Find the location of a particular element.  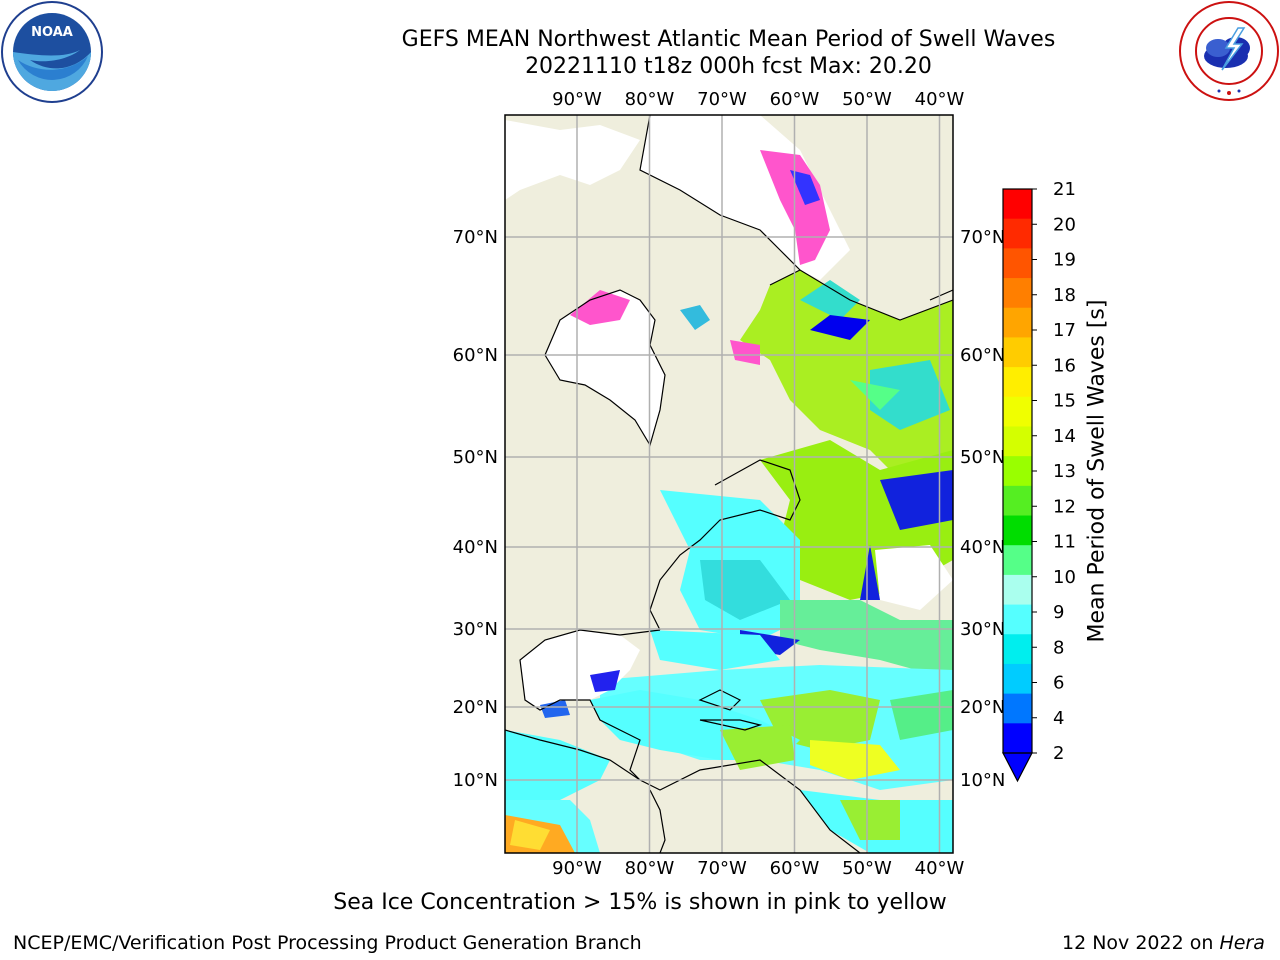

lon-label-bottom: 80°W is located at coordinates (650, 868).